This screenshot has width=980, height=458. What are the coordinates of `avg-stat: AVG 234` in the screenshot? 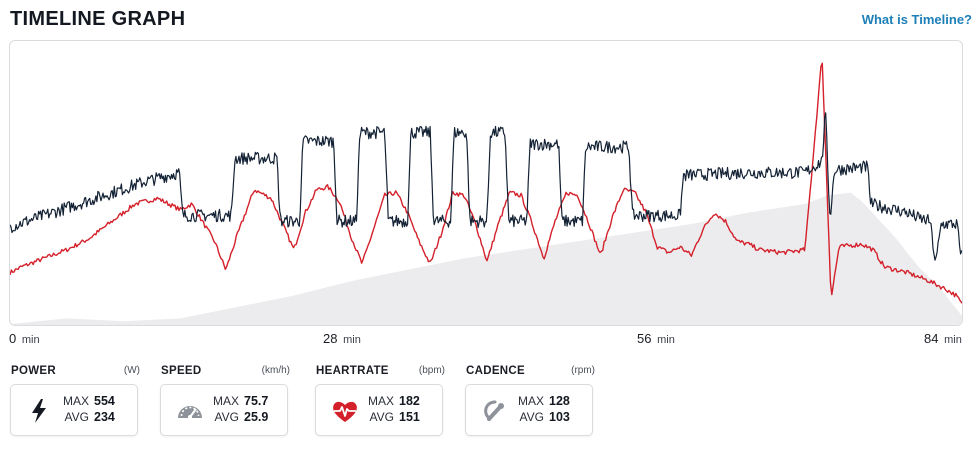 It's located at (89, 417).